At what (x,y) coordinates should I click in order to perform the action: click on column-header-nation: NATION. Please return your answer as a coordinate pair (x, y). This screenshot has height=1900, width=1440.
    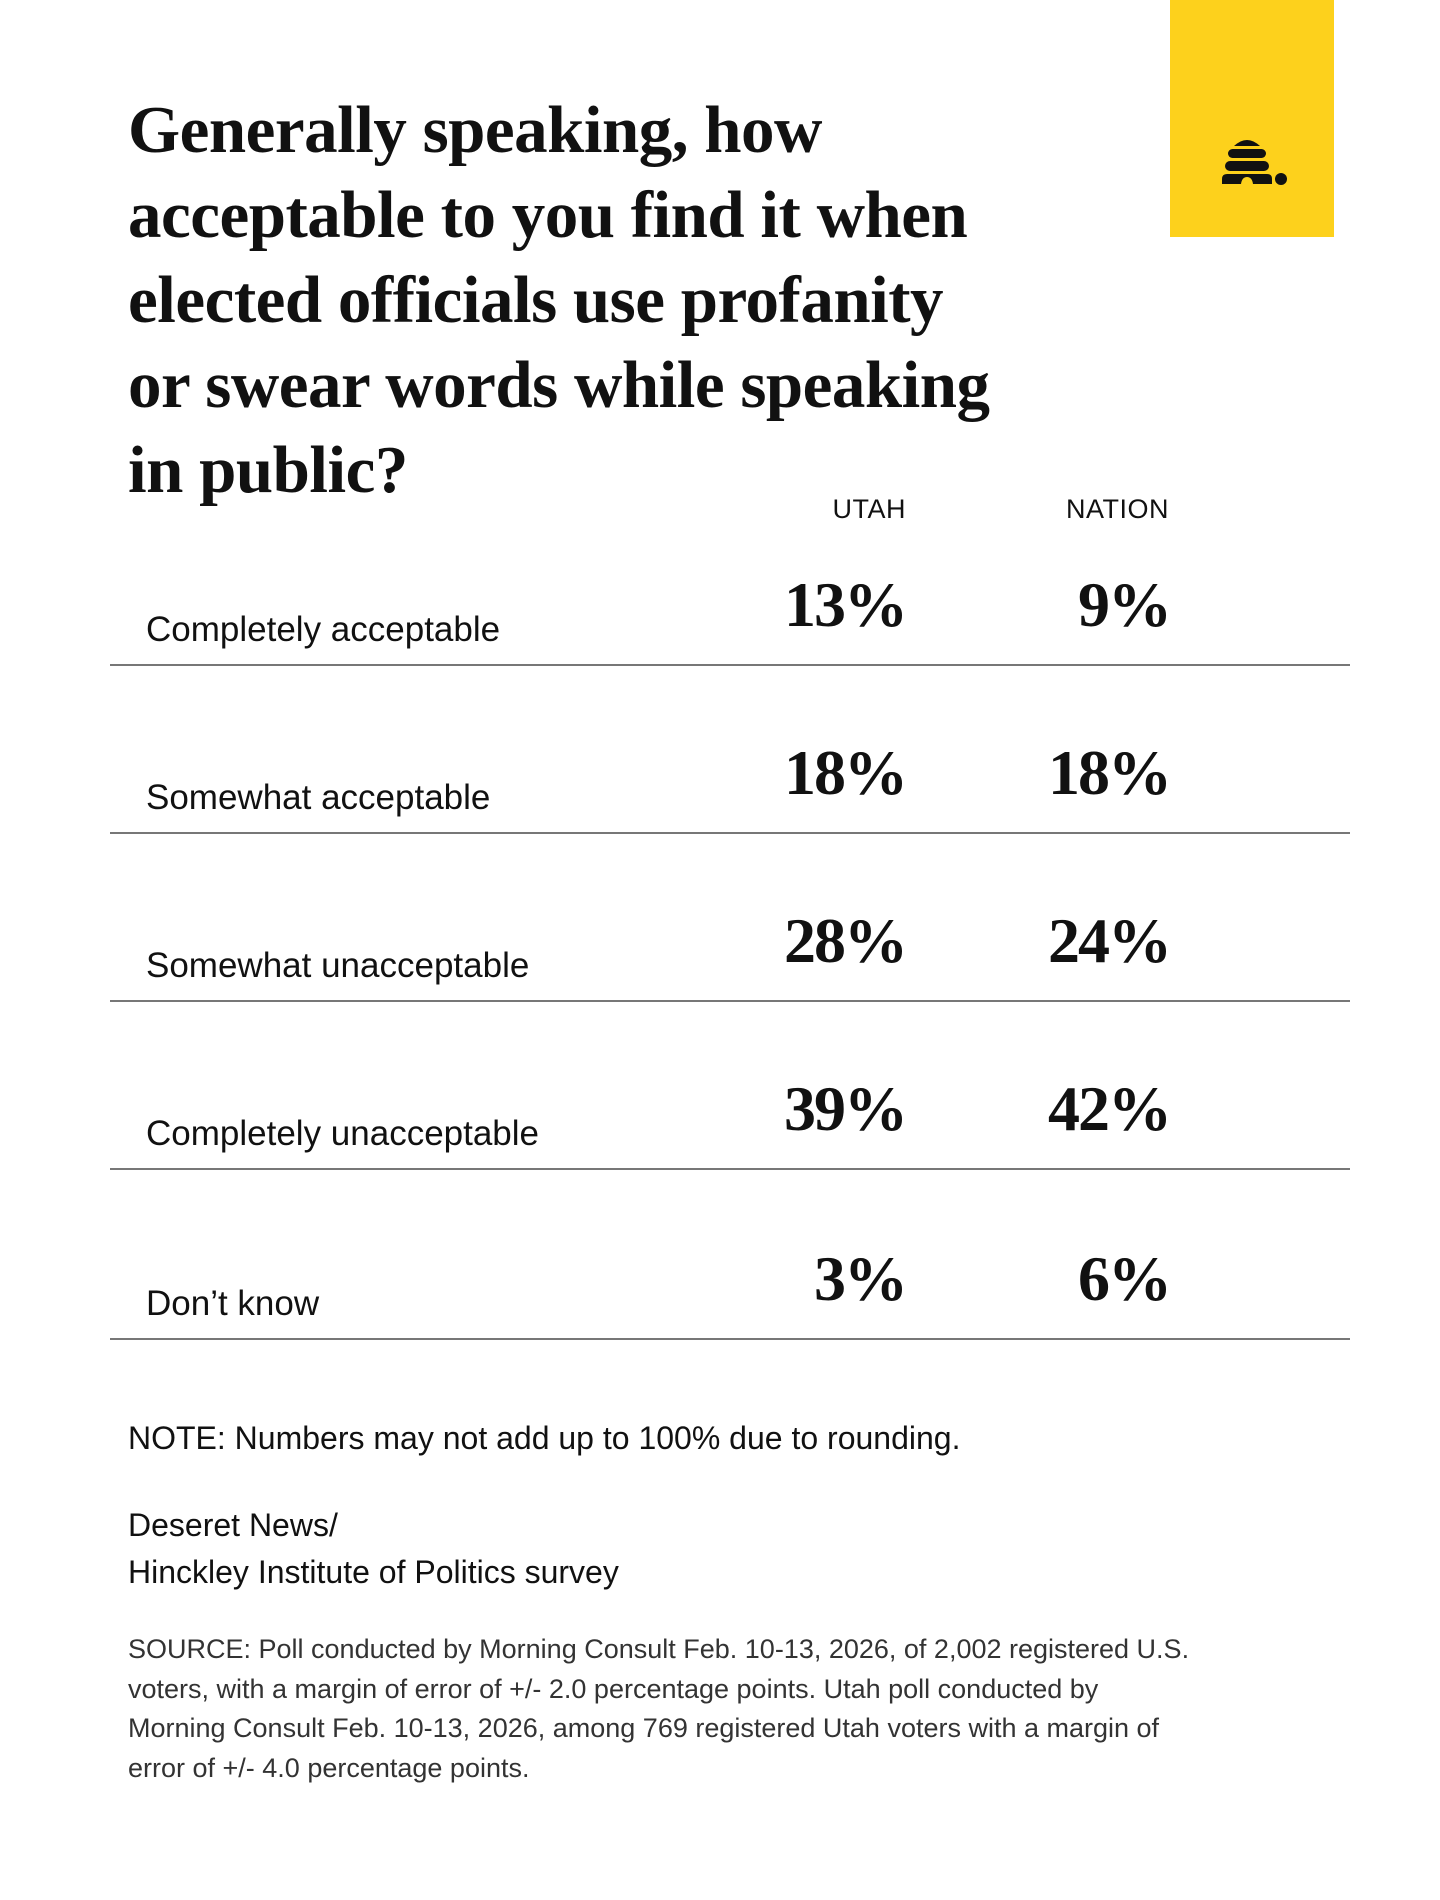
    Looking at the image, I should click on (1117, 509).